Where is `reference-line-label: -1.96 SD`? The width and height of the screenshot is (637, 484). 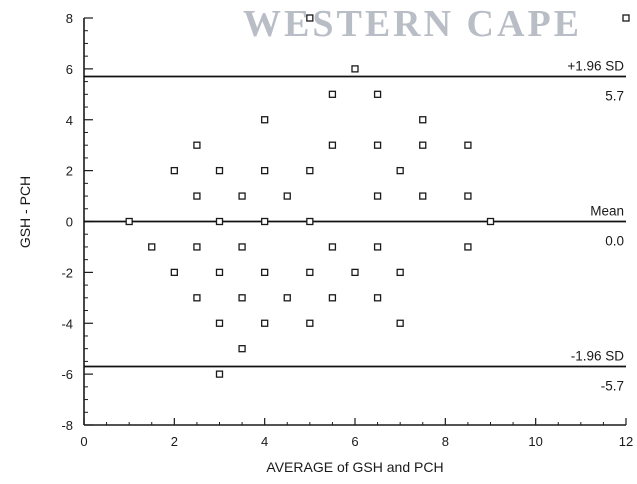
reference-line-label: -1.96 SD is located at coordinates (598, 355).